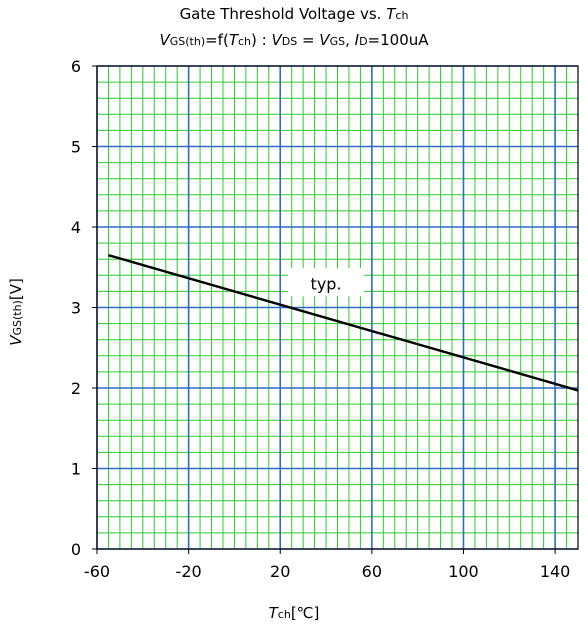 Image resolution: width=588 pixels, height=631 pixels. What do you see at coordinates (76, 147) in the screenshot?
I see `y-tick-label: 5` at bounding box center [76, 147].